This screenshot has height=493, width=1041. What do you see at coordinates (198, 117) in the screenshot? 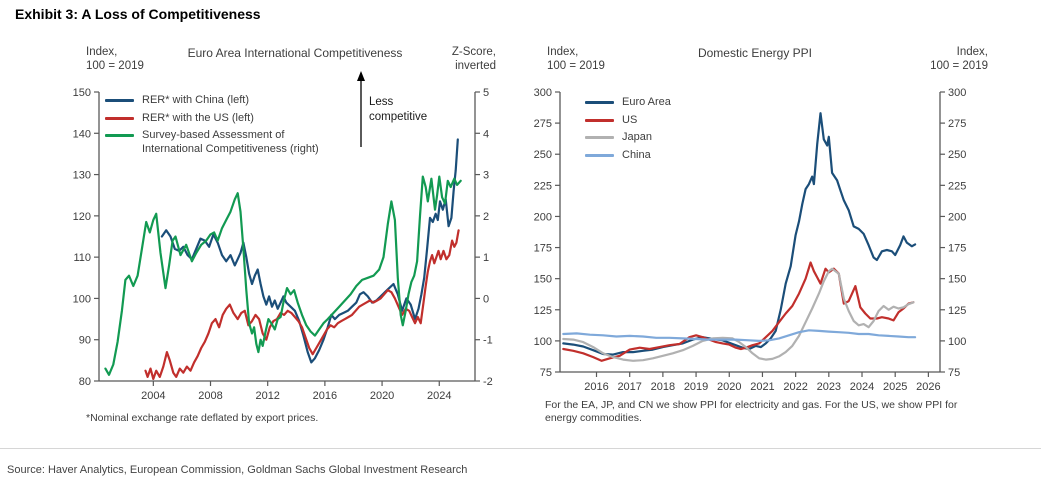
I see `legend-label: RER* with the US (left)` at bounding box center [198, 117].